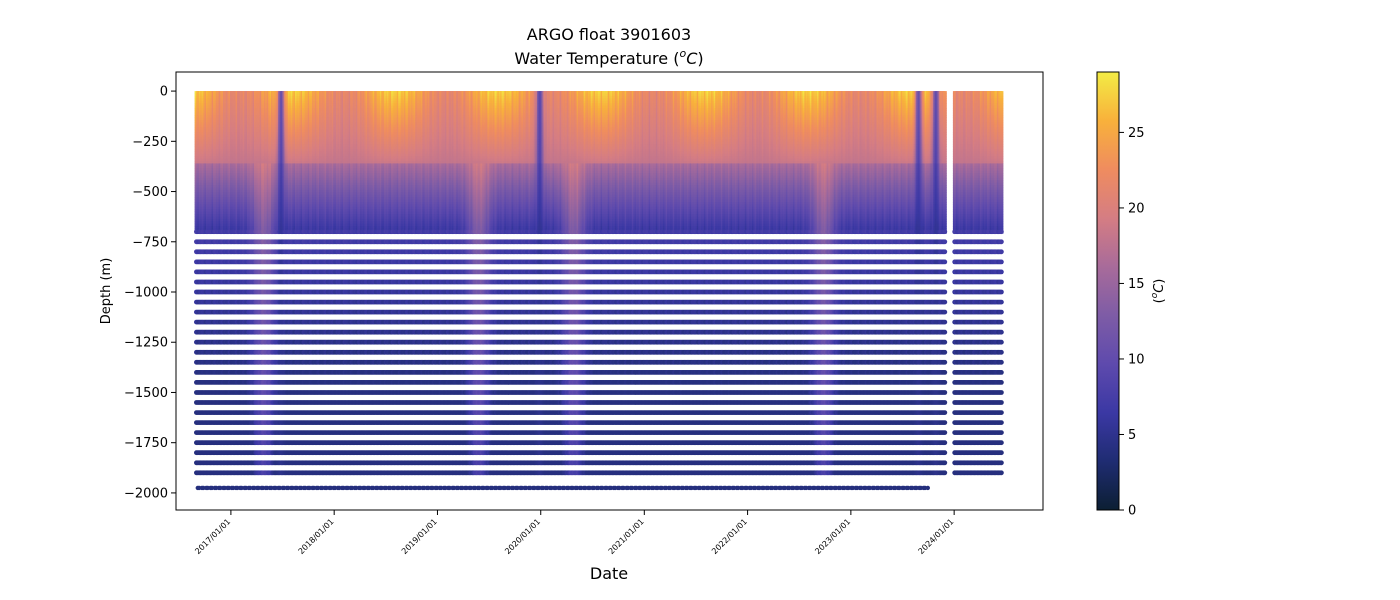  I want to click on subtitle-suffix: ), so click(700, 58).